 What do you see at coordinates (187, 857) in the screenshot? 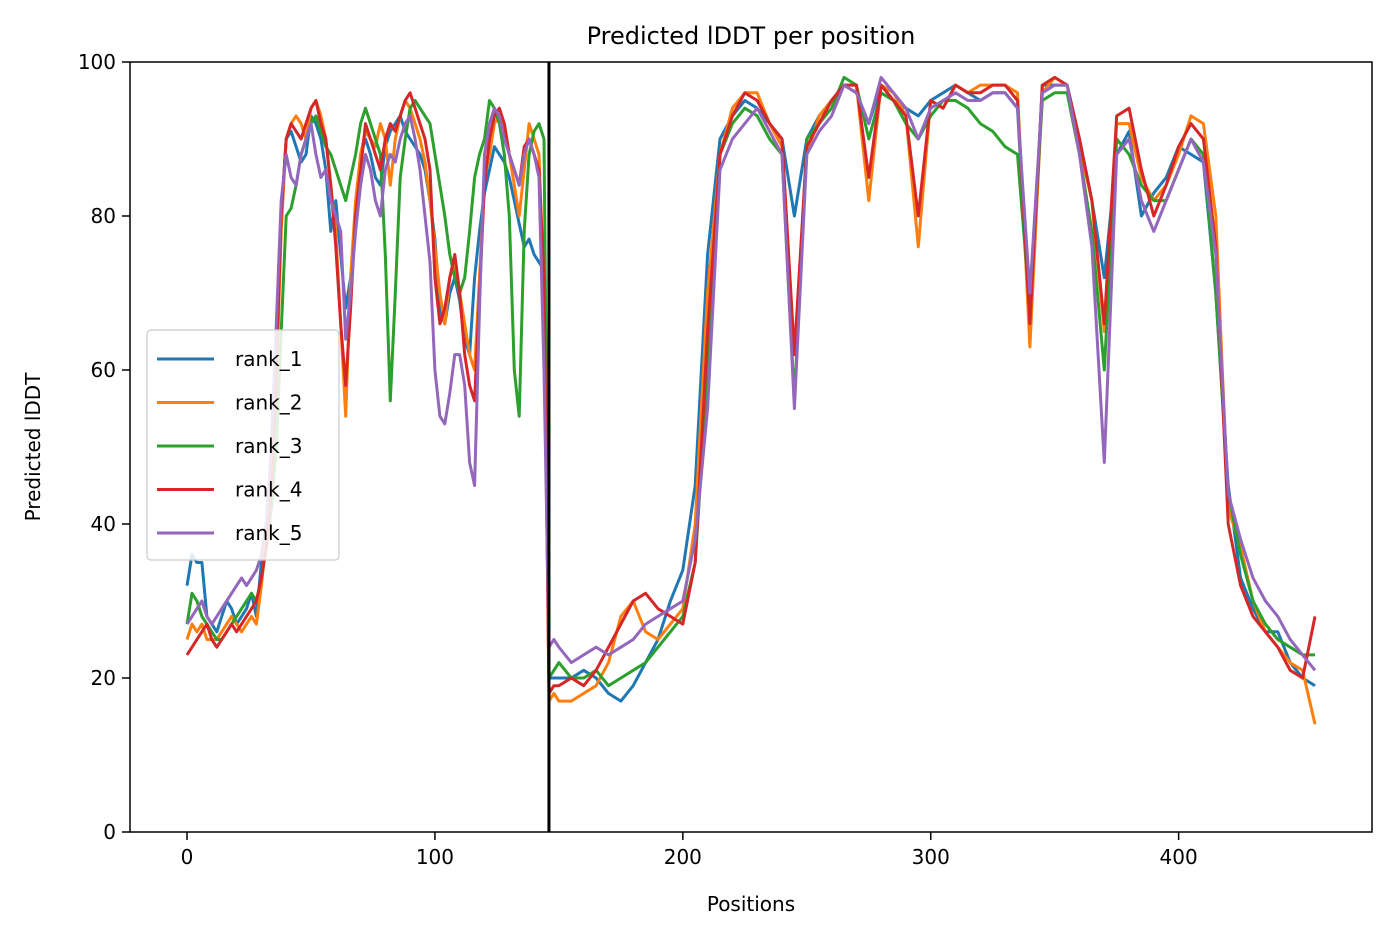
I see `x-tick-label: 0` at bounding box center [187, 857].